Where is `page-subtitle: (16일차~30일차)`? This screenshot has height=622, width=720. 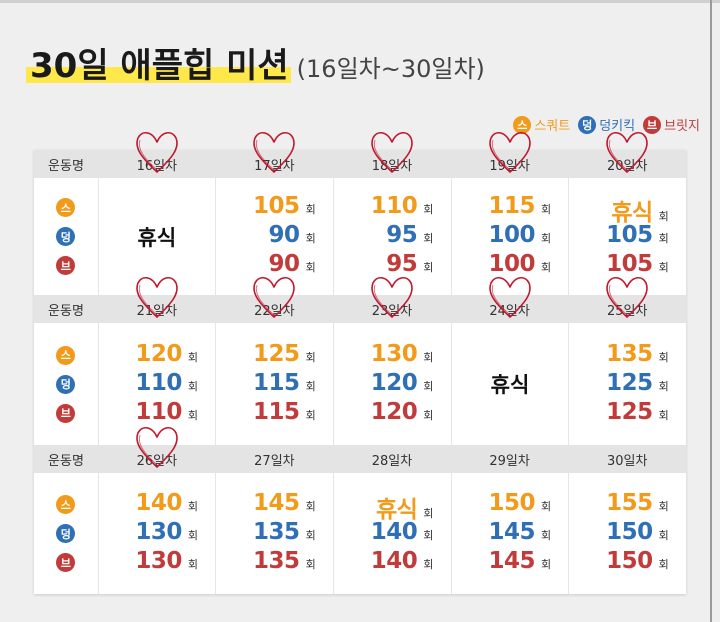 page-subtitle: (16일차~30일차) is located at coordinates (390, 69).